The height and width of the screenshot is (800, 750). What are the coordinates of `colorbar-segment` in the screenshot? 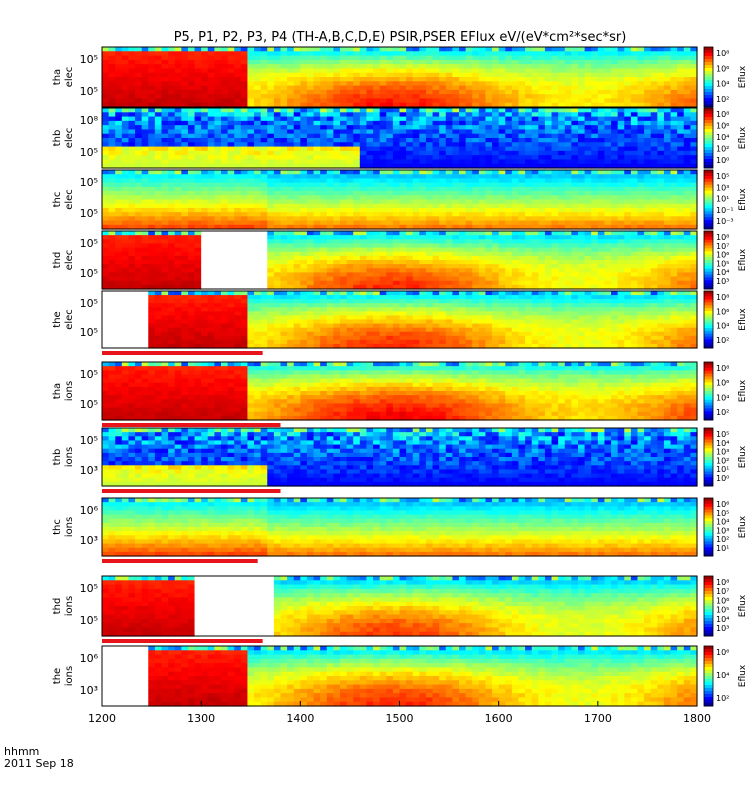 It's located at (708, 131).